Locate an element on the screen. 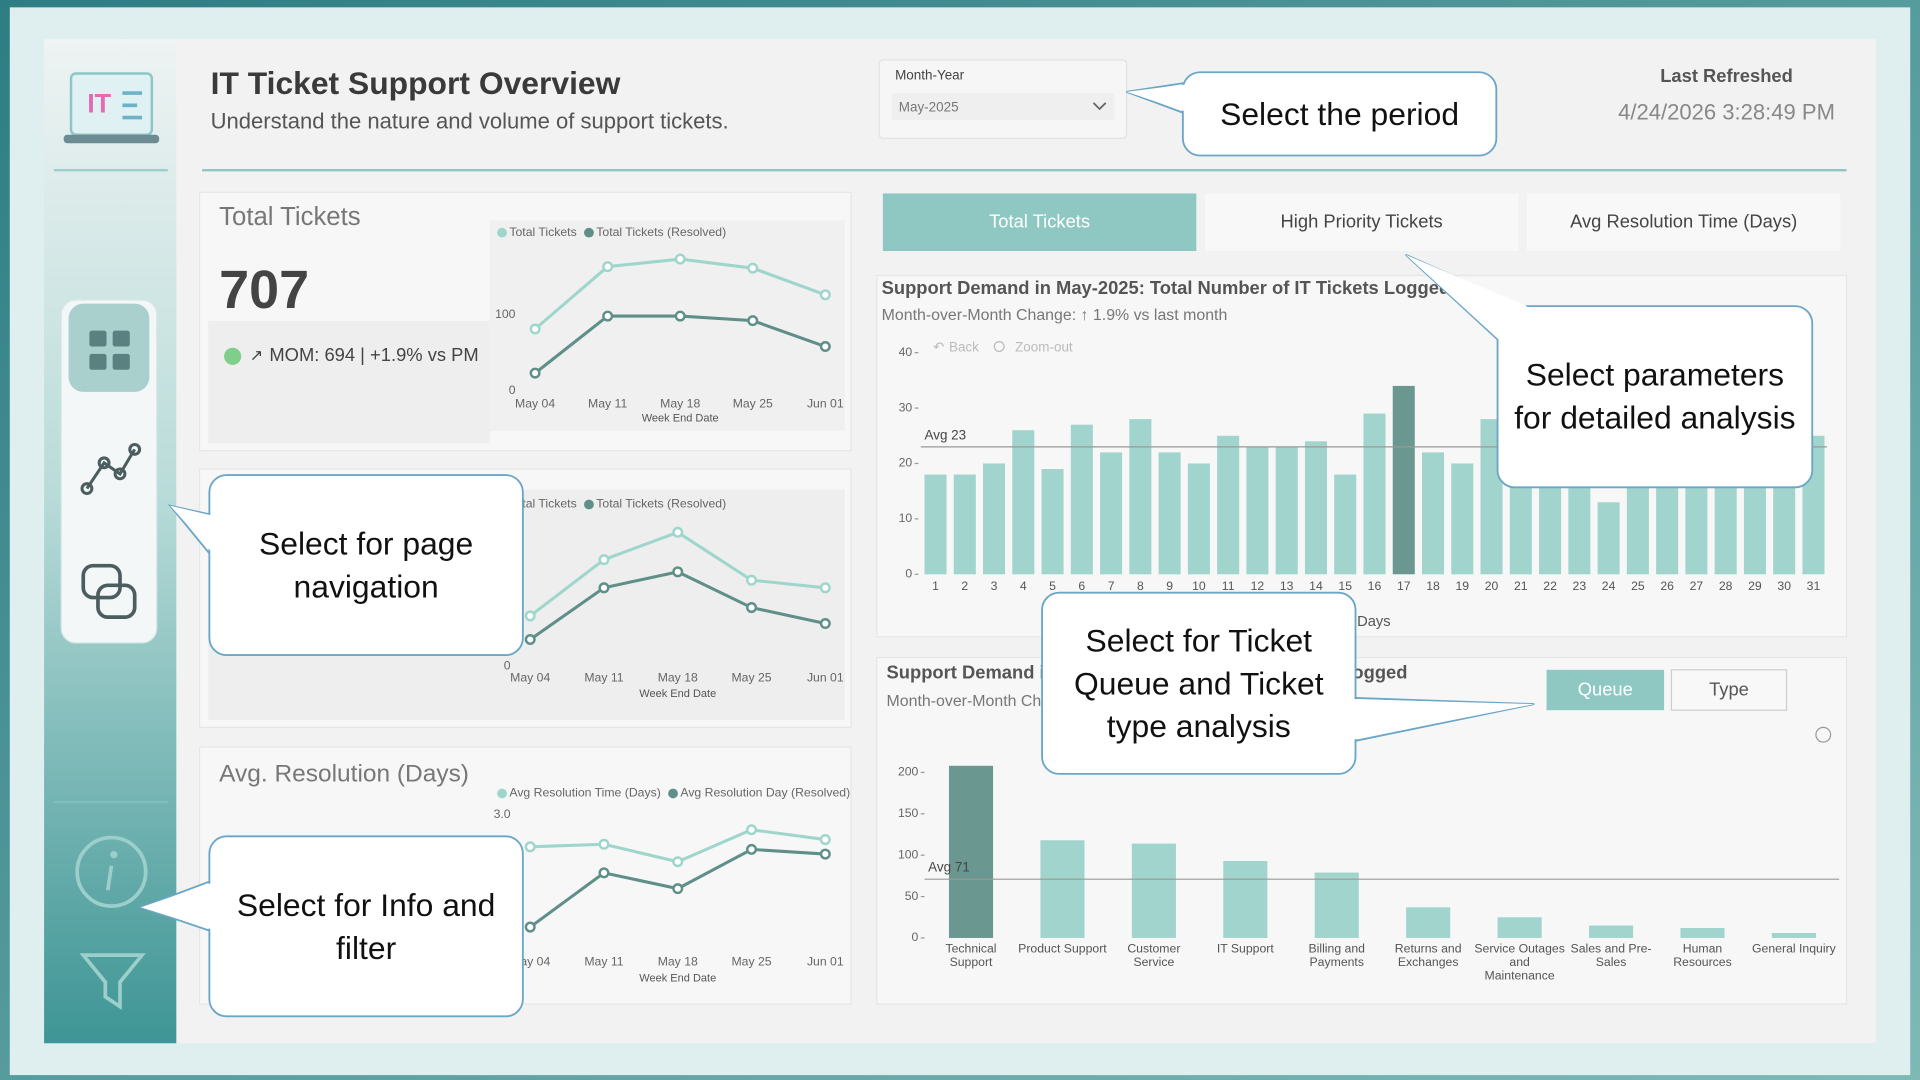  y-tick-label: 200 is located at coordinates (908, 772).